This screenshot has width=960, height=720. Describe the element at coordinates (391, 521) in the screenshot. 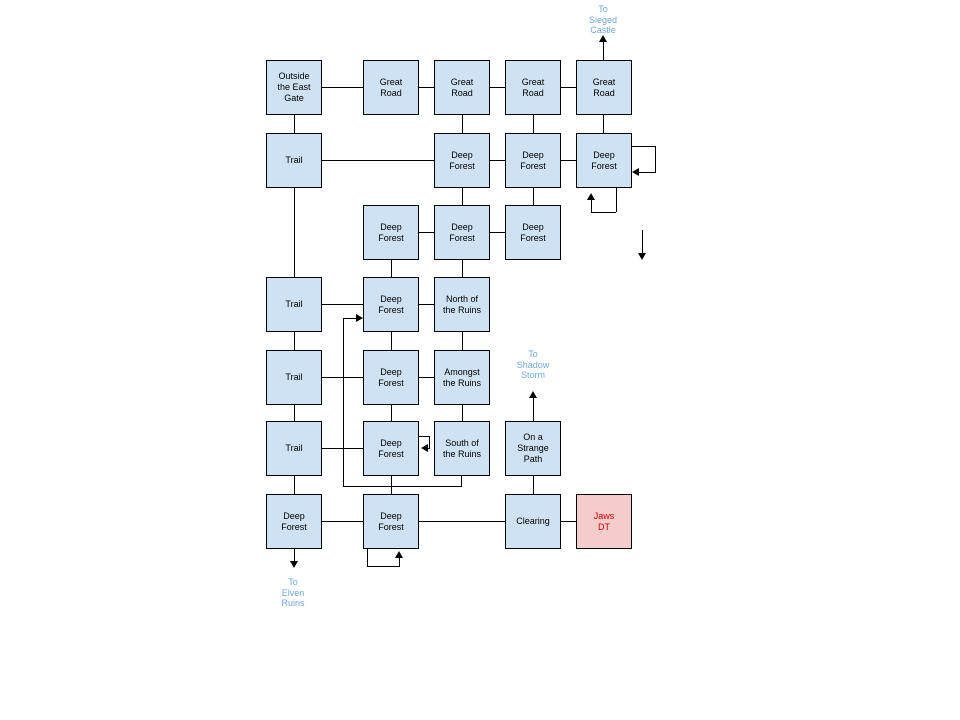

I see `room-deep-forest-11: Deep Forest` at that location.